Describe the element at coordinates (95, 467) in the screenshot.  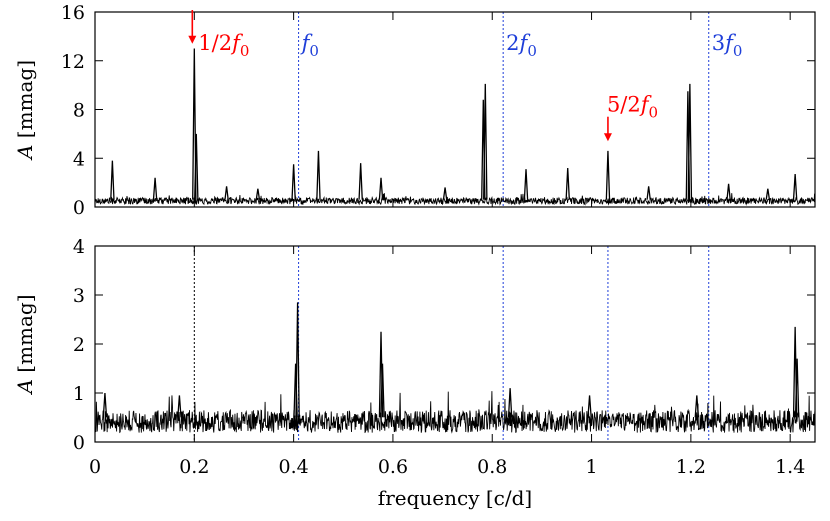
I see `x-tick-label: 0` at that location.